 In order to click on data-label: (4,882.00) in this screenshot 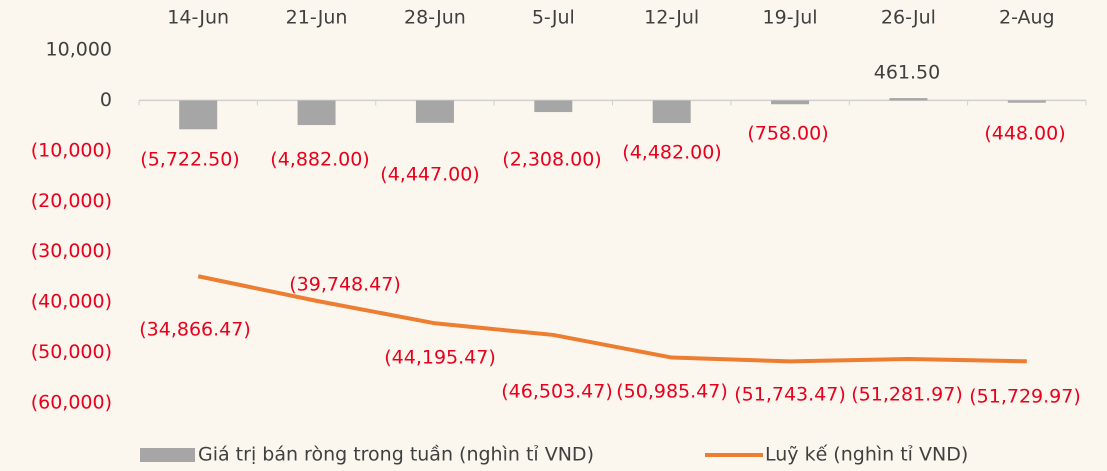, I will do `click(319, 160)`.